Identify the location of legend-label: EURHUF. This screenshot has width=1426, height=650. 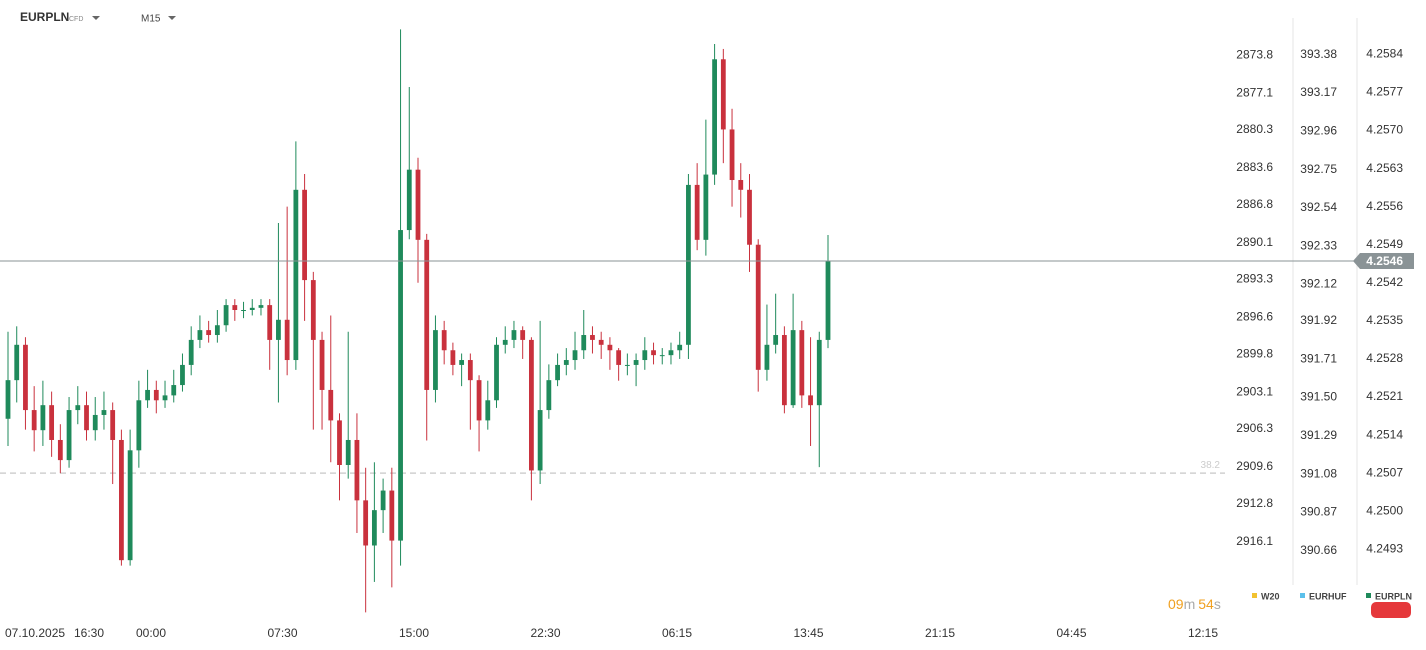
(1328, 596).